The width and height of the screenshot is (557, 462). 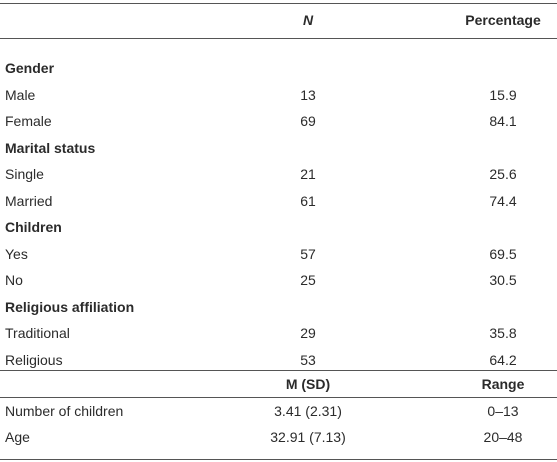 I want to click on cell-value: 15.9, so click(x=503, y=94).